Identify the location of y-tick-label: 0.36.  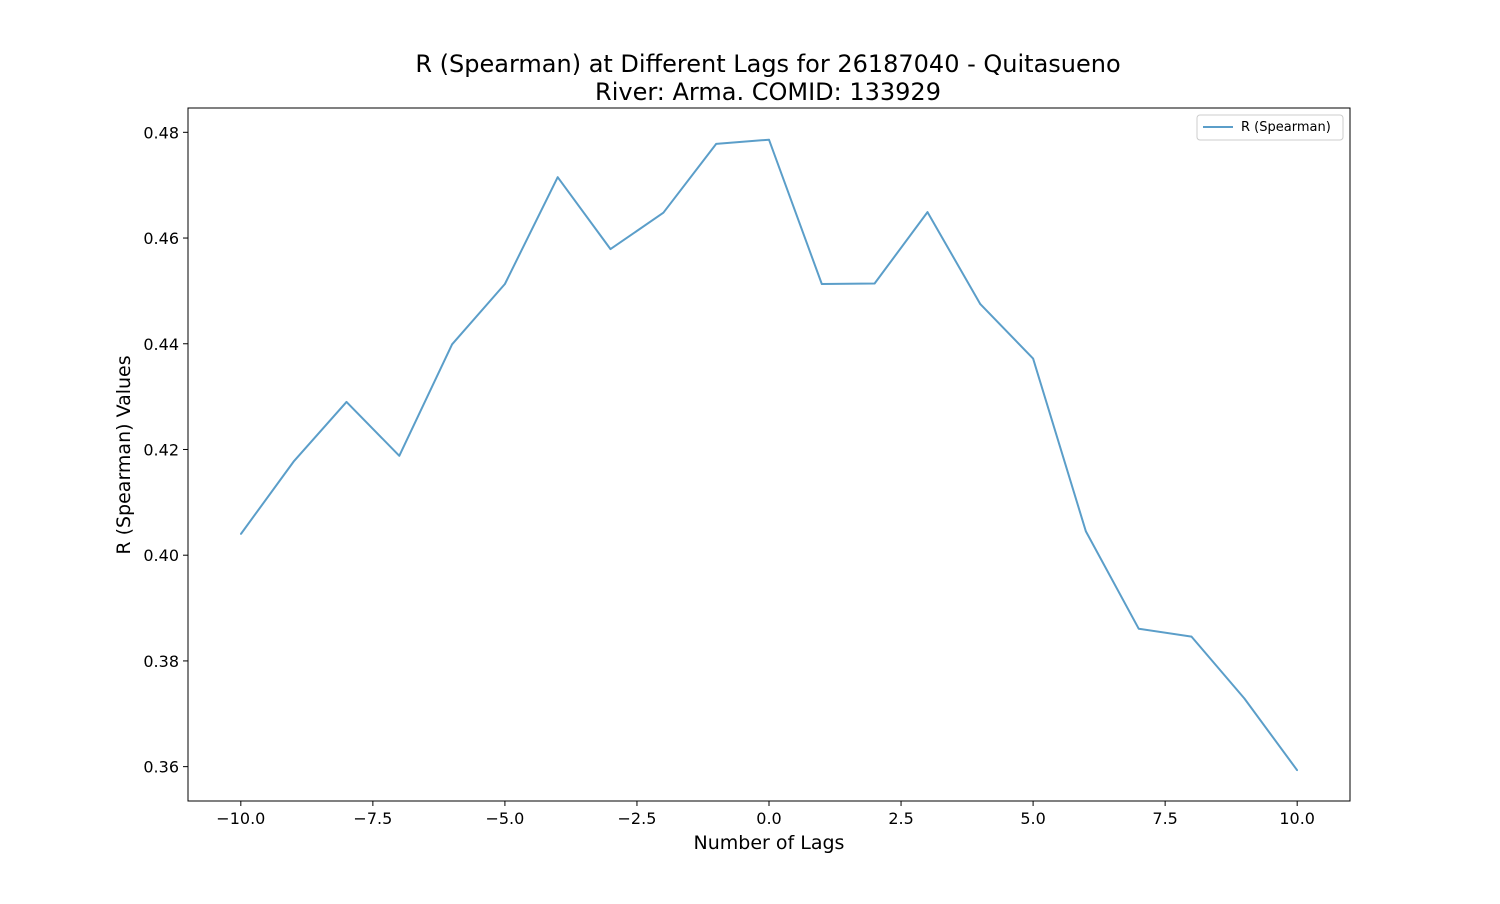
(161, 767).